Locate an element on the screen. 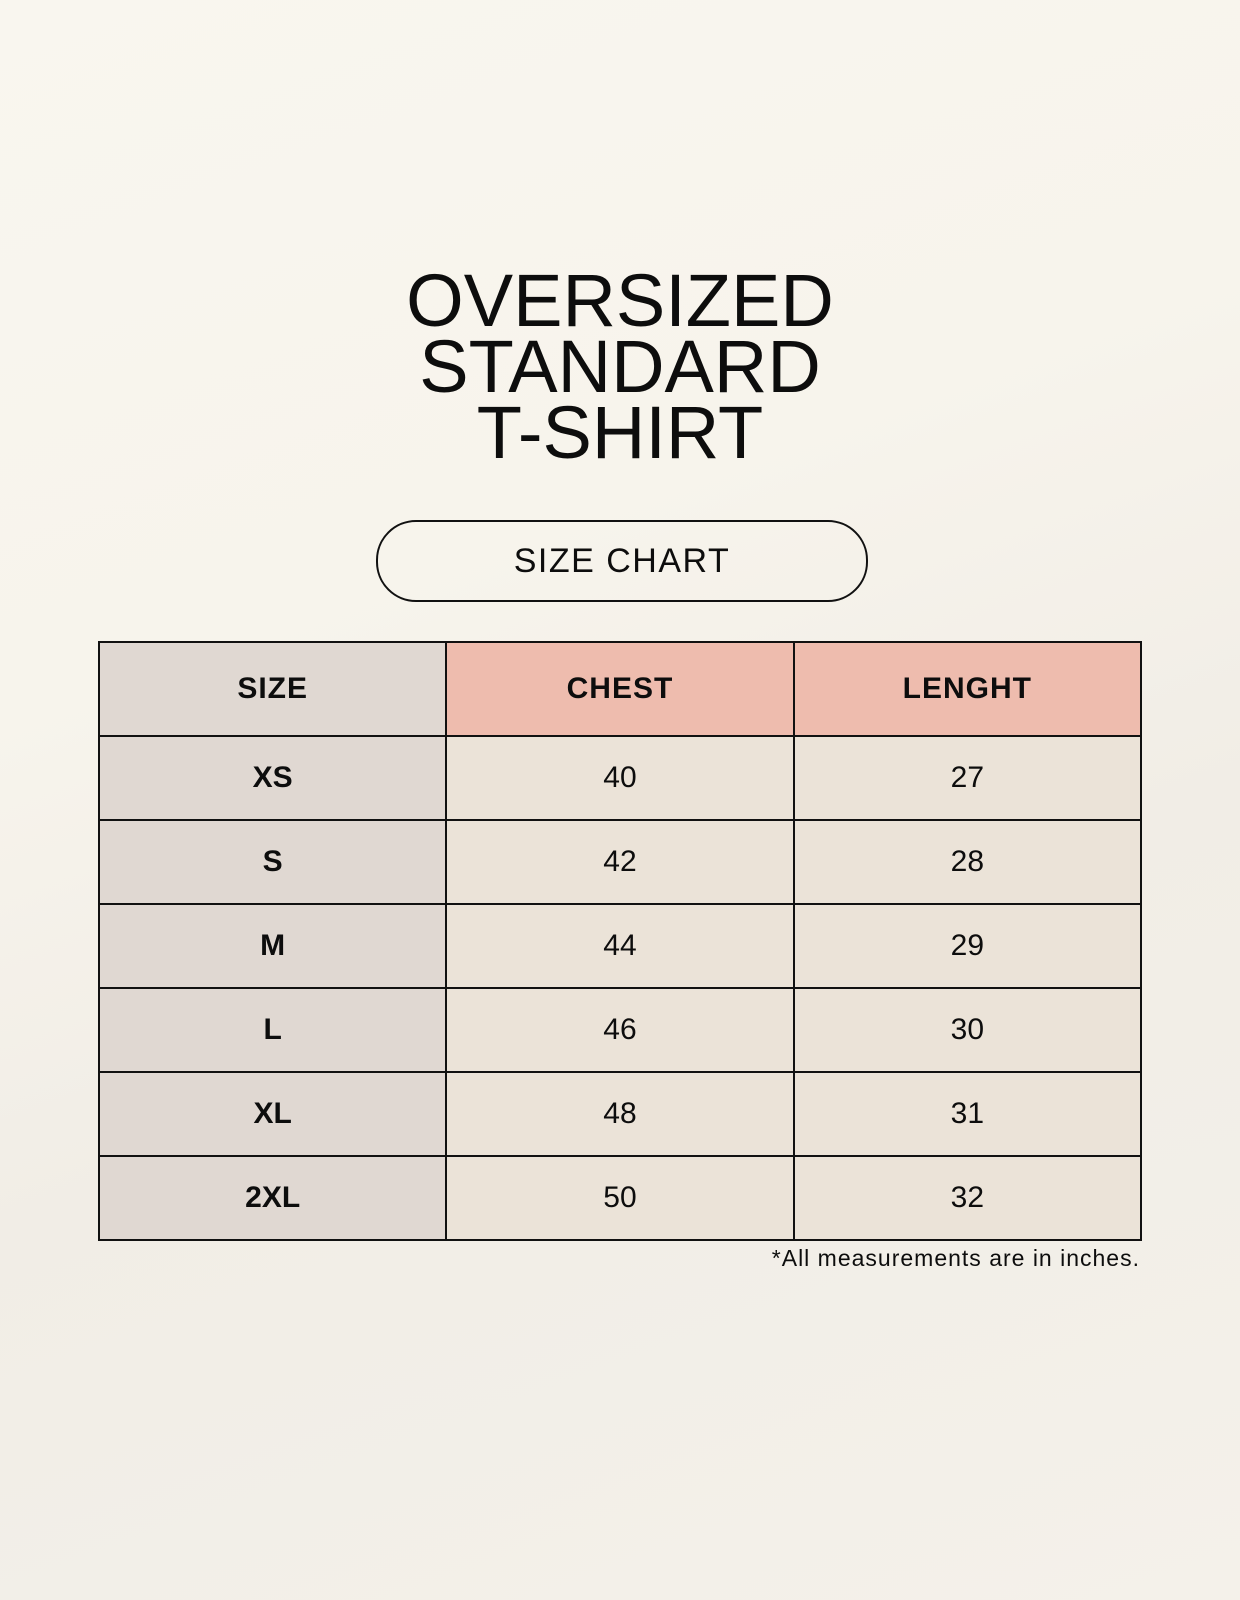  chest-cell: 40 is located at coordinates (620, 778).